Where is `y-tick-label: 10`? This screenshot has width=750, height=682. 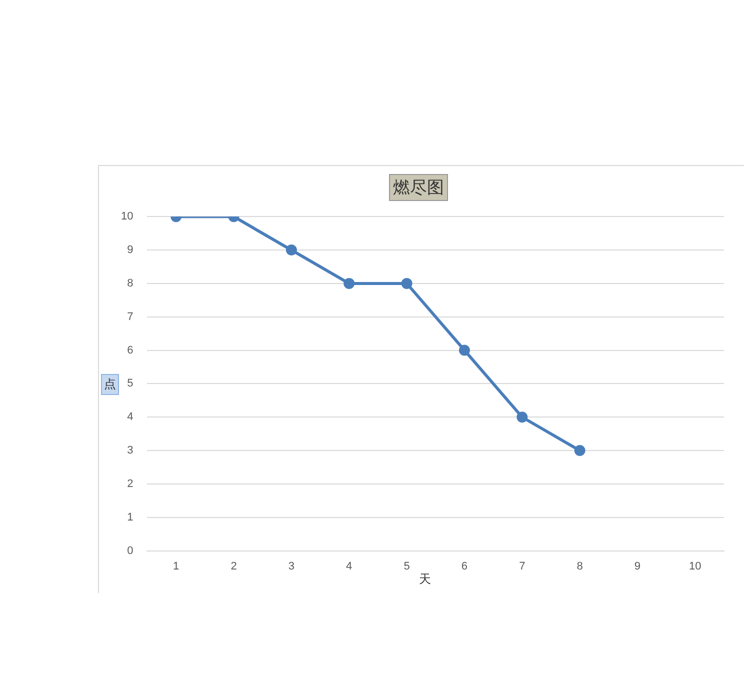 y-tick-label: 10 is located at coordinates (127, 216).